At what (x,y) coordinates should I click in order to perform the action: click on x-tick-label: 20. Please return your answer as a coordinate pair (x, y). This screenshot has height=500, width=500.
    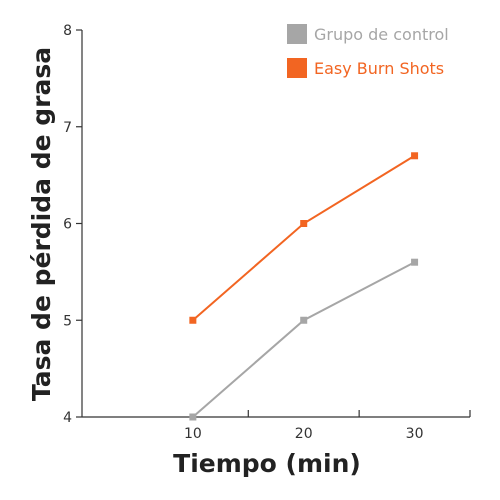
    Looking at the image, I should click on (304, 434).